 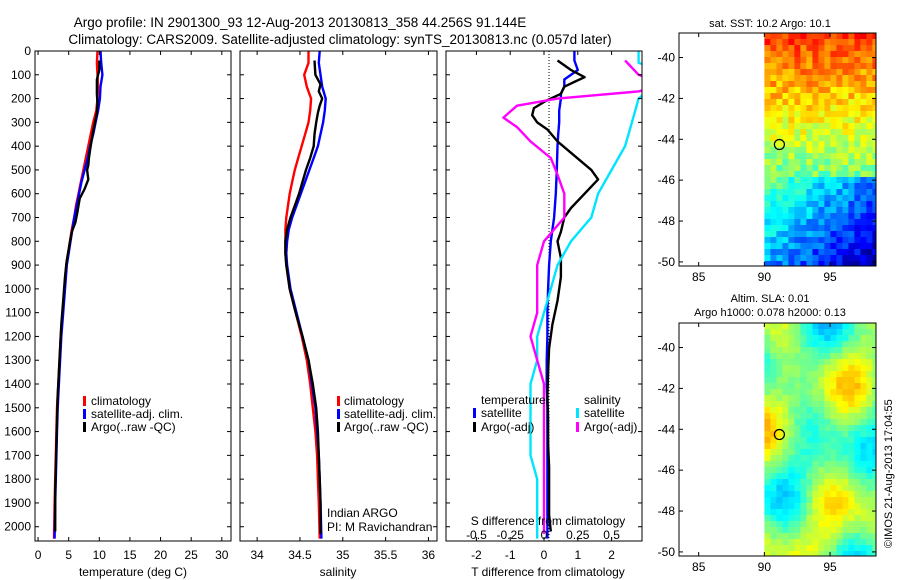 I want to click on salinity-legend-satellite-swatch, so click(x=338, y=414).